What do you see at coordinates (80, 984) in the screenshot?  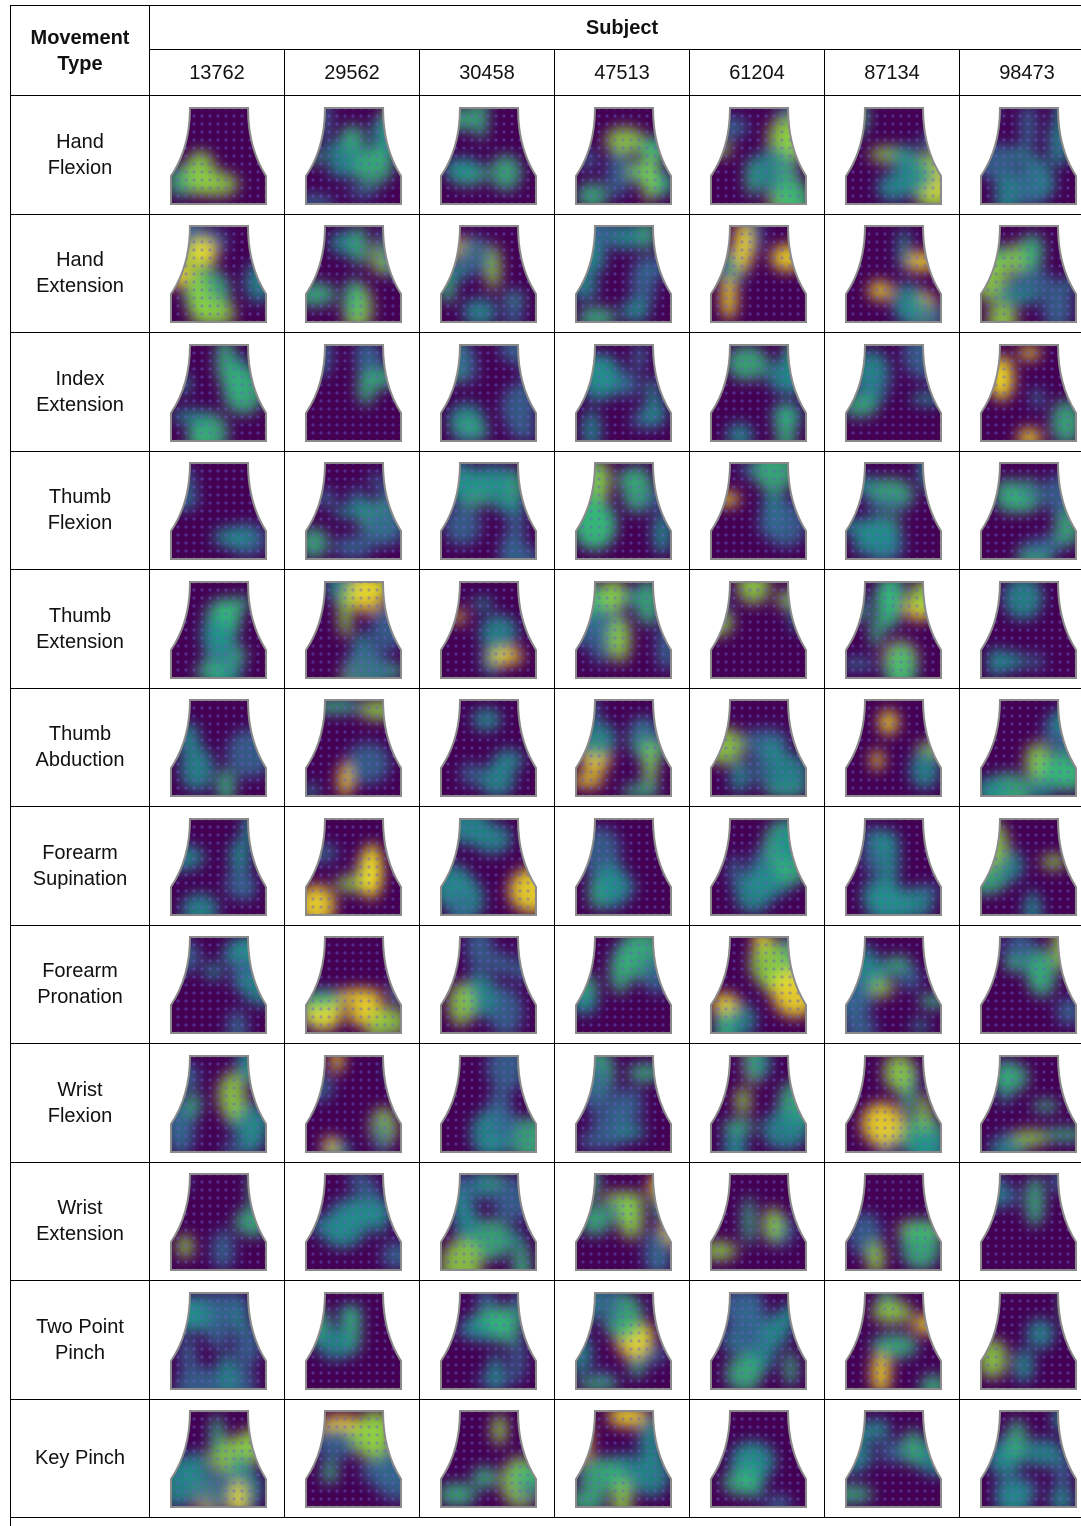 I see `movement-cell: Forearm Pronation` at bounding box center [80, 984].